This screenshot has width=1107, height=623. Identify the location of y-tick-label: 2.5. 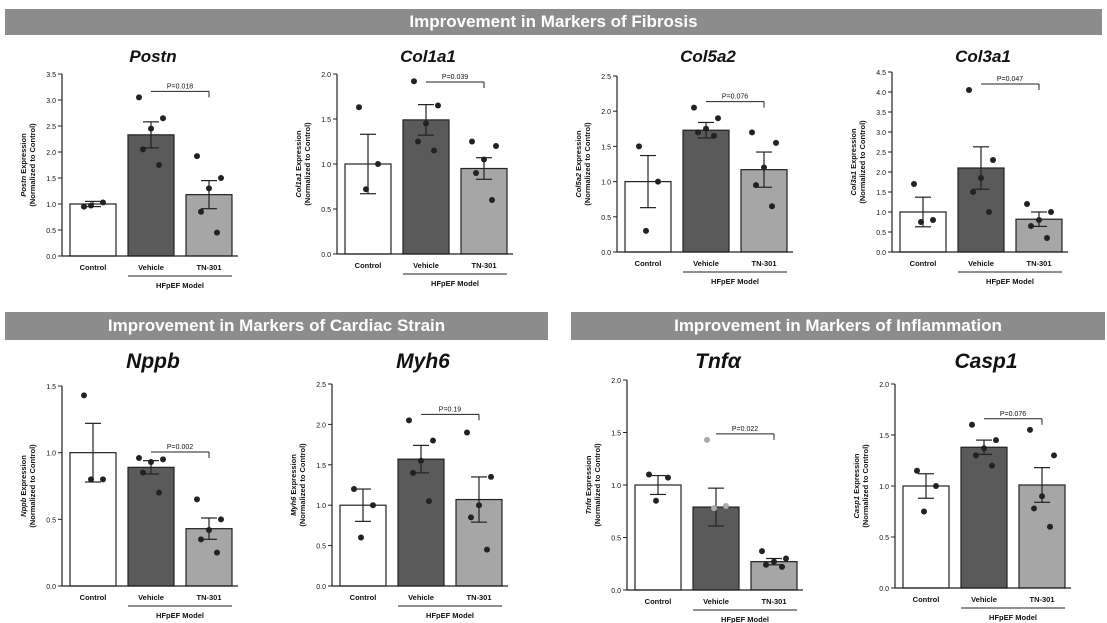
(606, 77).